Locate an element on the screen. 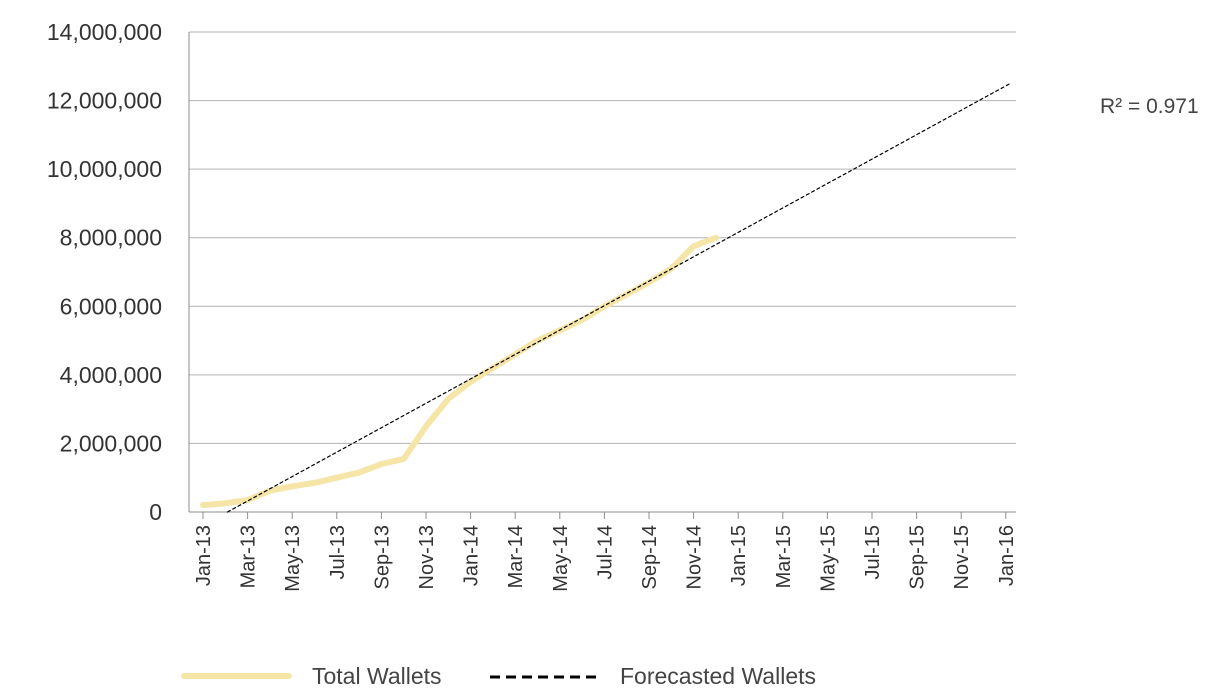 The height and width of the screenshot is (699, 1230). x-tick-label: Sep-13 is located at coordinates (382, 557).